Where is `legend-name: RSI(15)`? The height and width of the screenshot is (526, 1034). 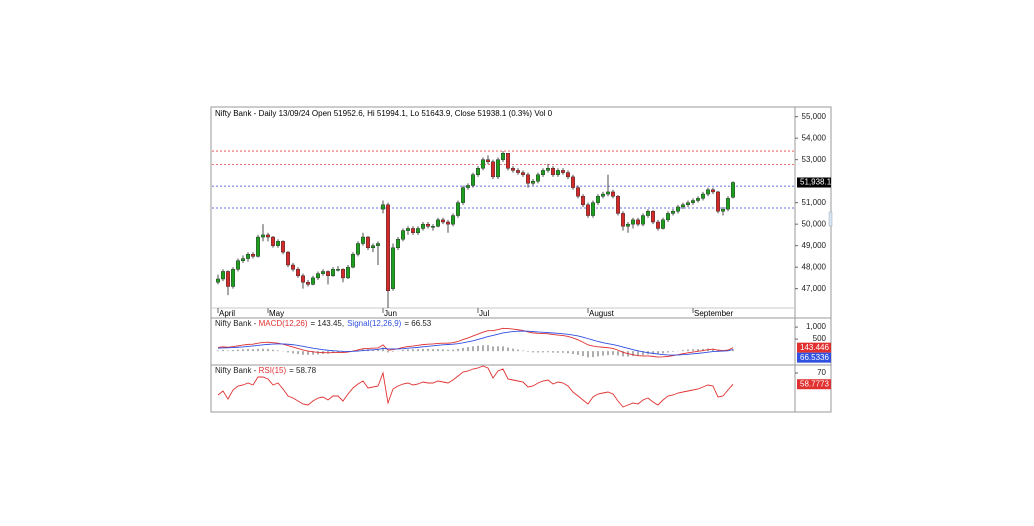
legend-name: RSI(15) is located at coordinates (273, 370).